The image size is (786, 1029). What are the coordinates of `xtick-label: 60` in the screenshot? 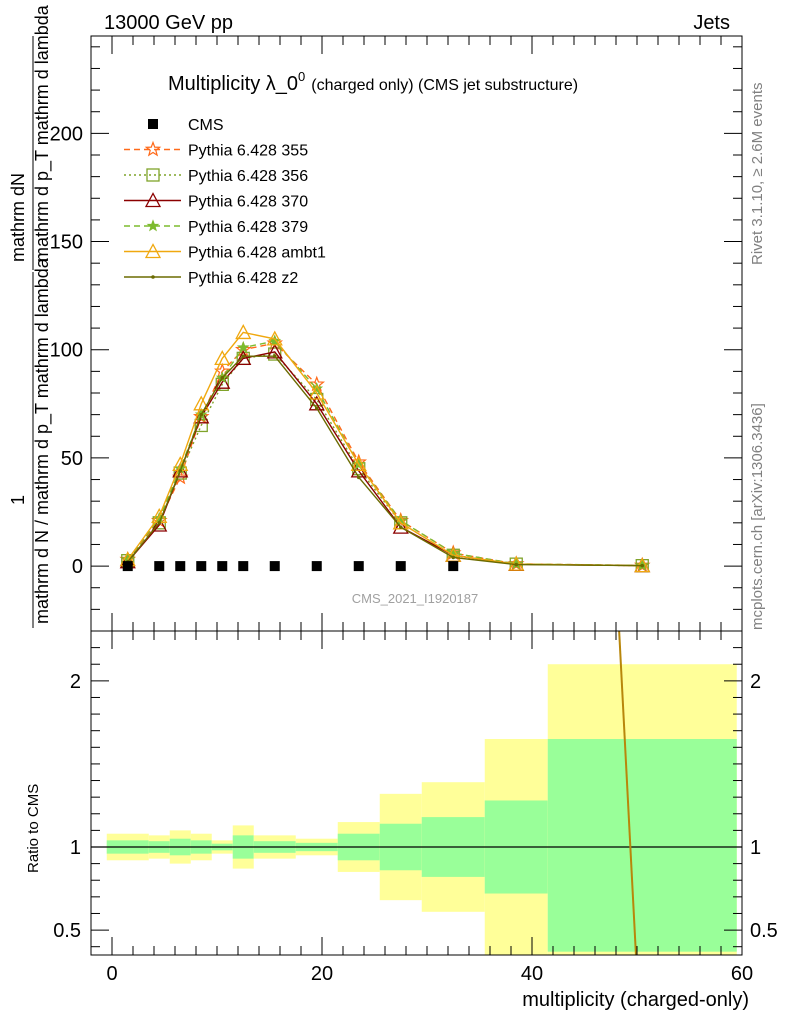 It's located at (742, 974).